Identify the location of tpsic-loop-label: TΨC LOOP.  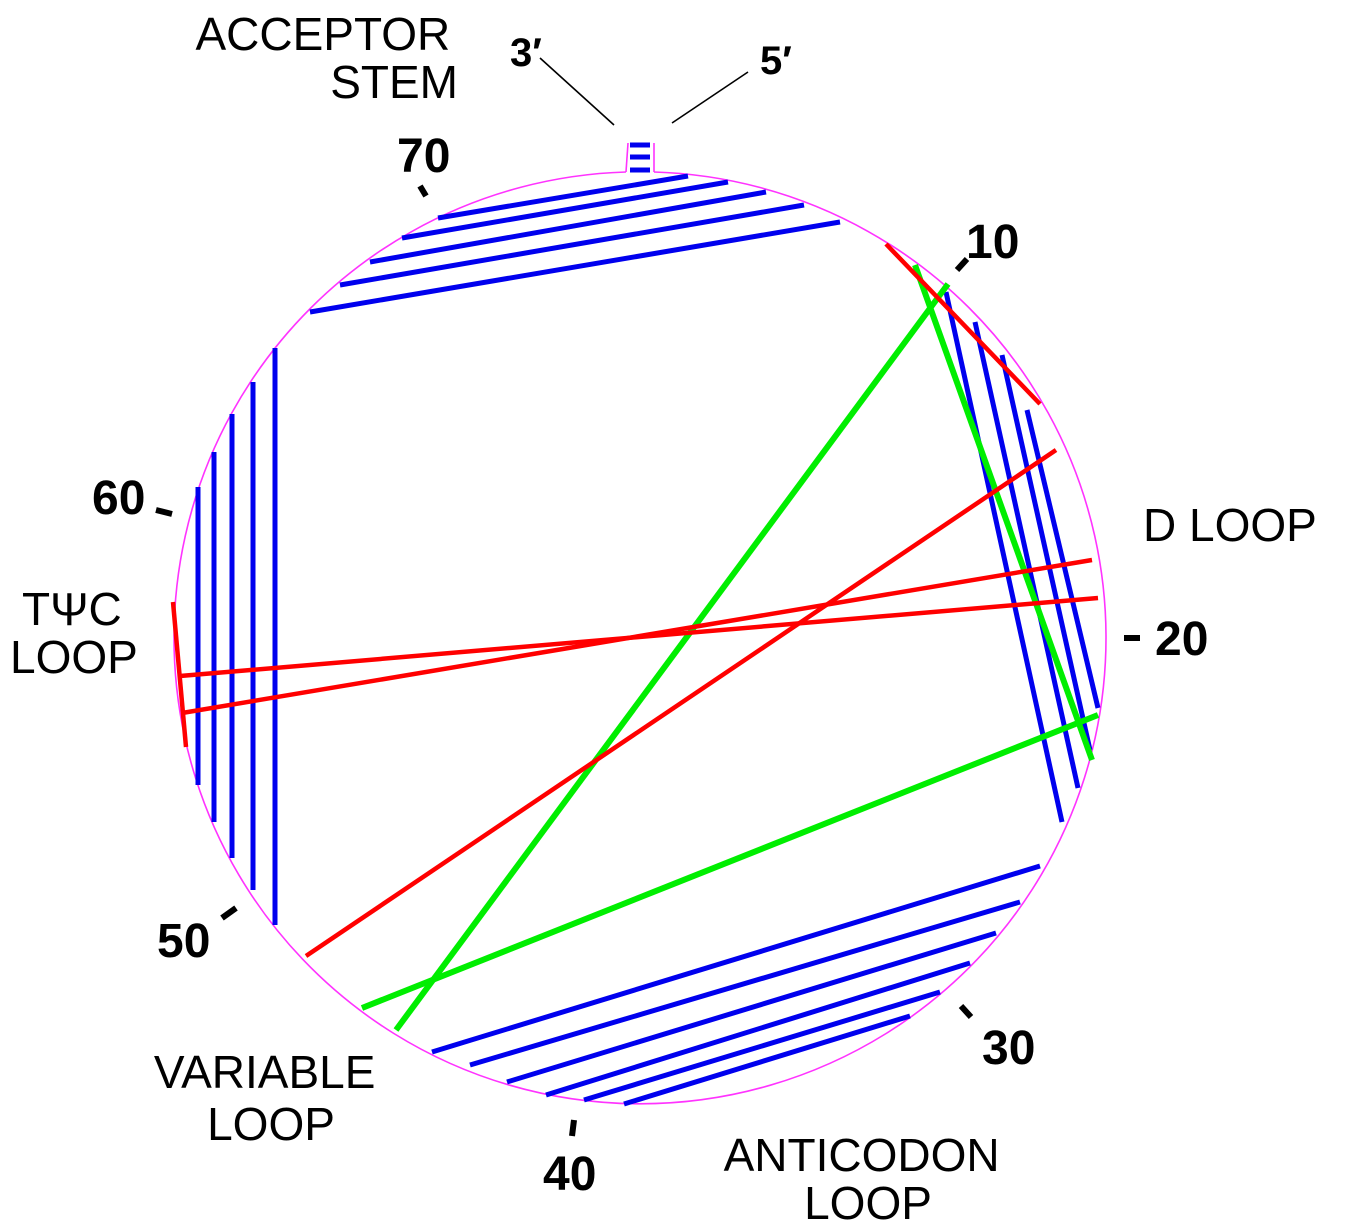
(74, 633).